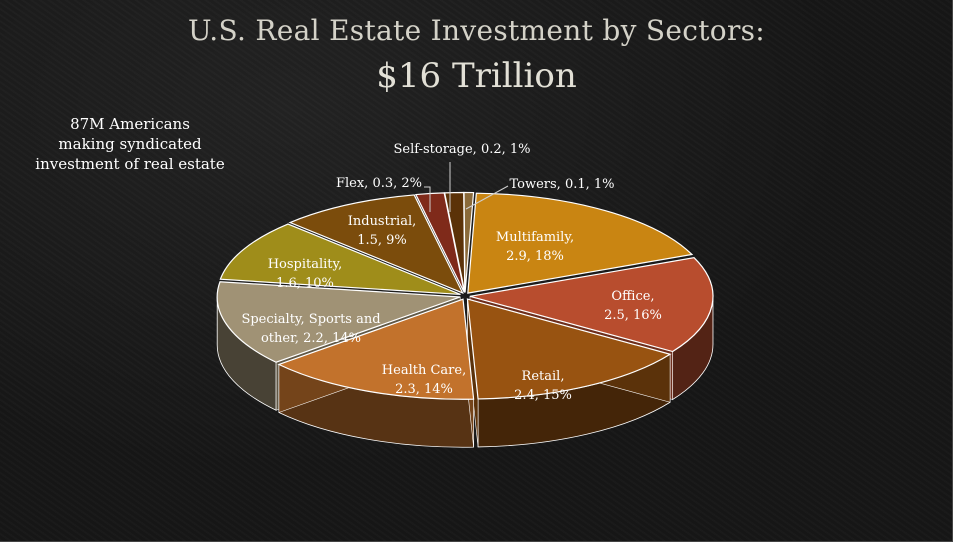 The width and height of the screenshot is (953, 542). Describe the element at coordinates (535, 247) in the screenshot. I see `data-label-multifamily: Multifamily, 2.9, 18%` at that location.